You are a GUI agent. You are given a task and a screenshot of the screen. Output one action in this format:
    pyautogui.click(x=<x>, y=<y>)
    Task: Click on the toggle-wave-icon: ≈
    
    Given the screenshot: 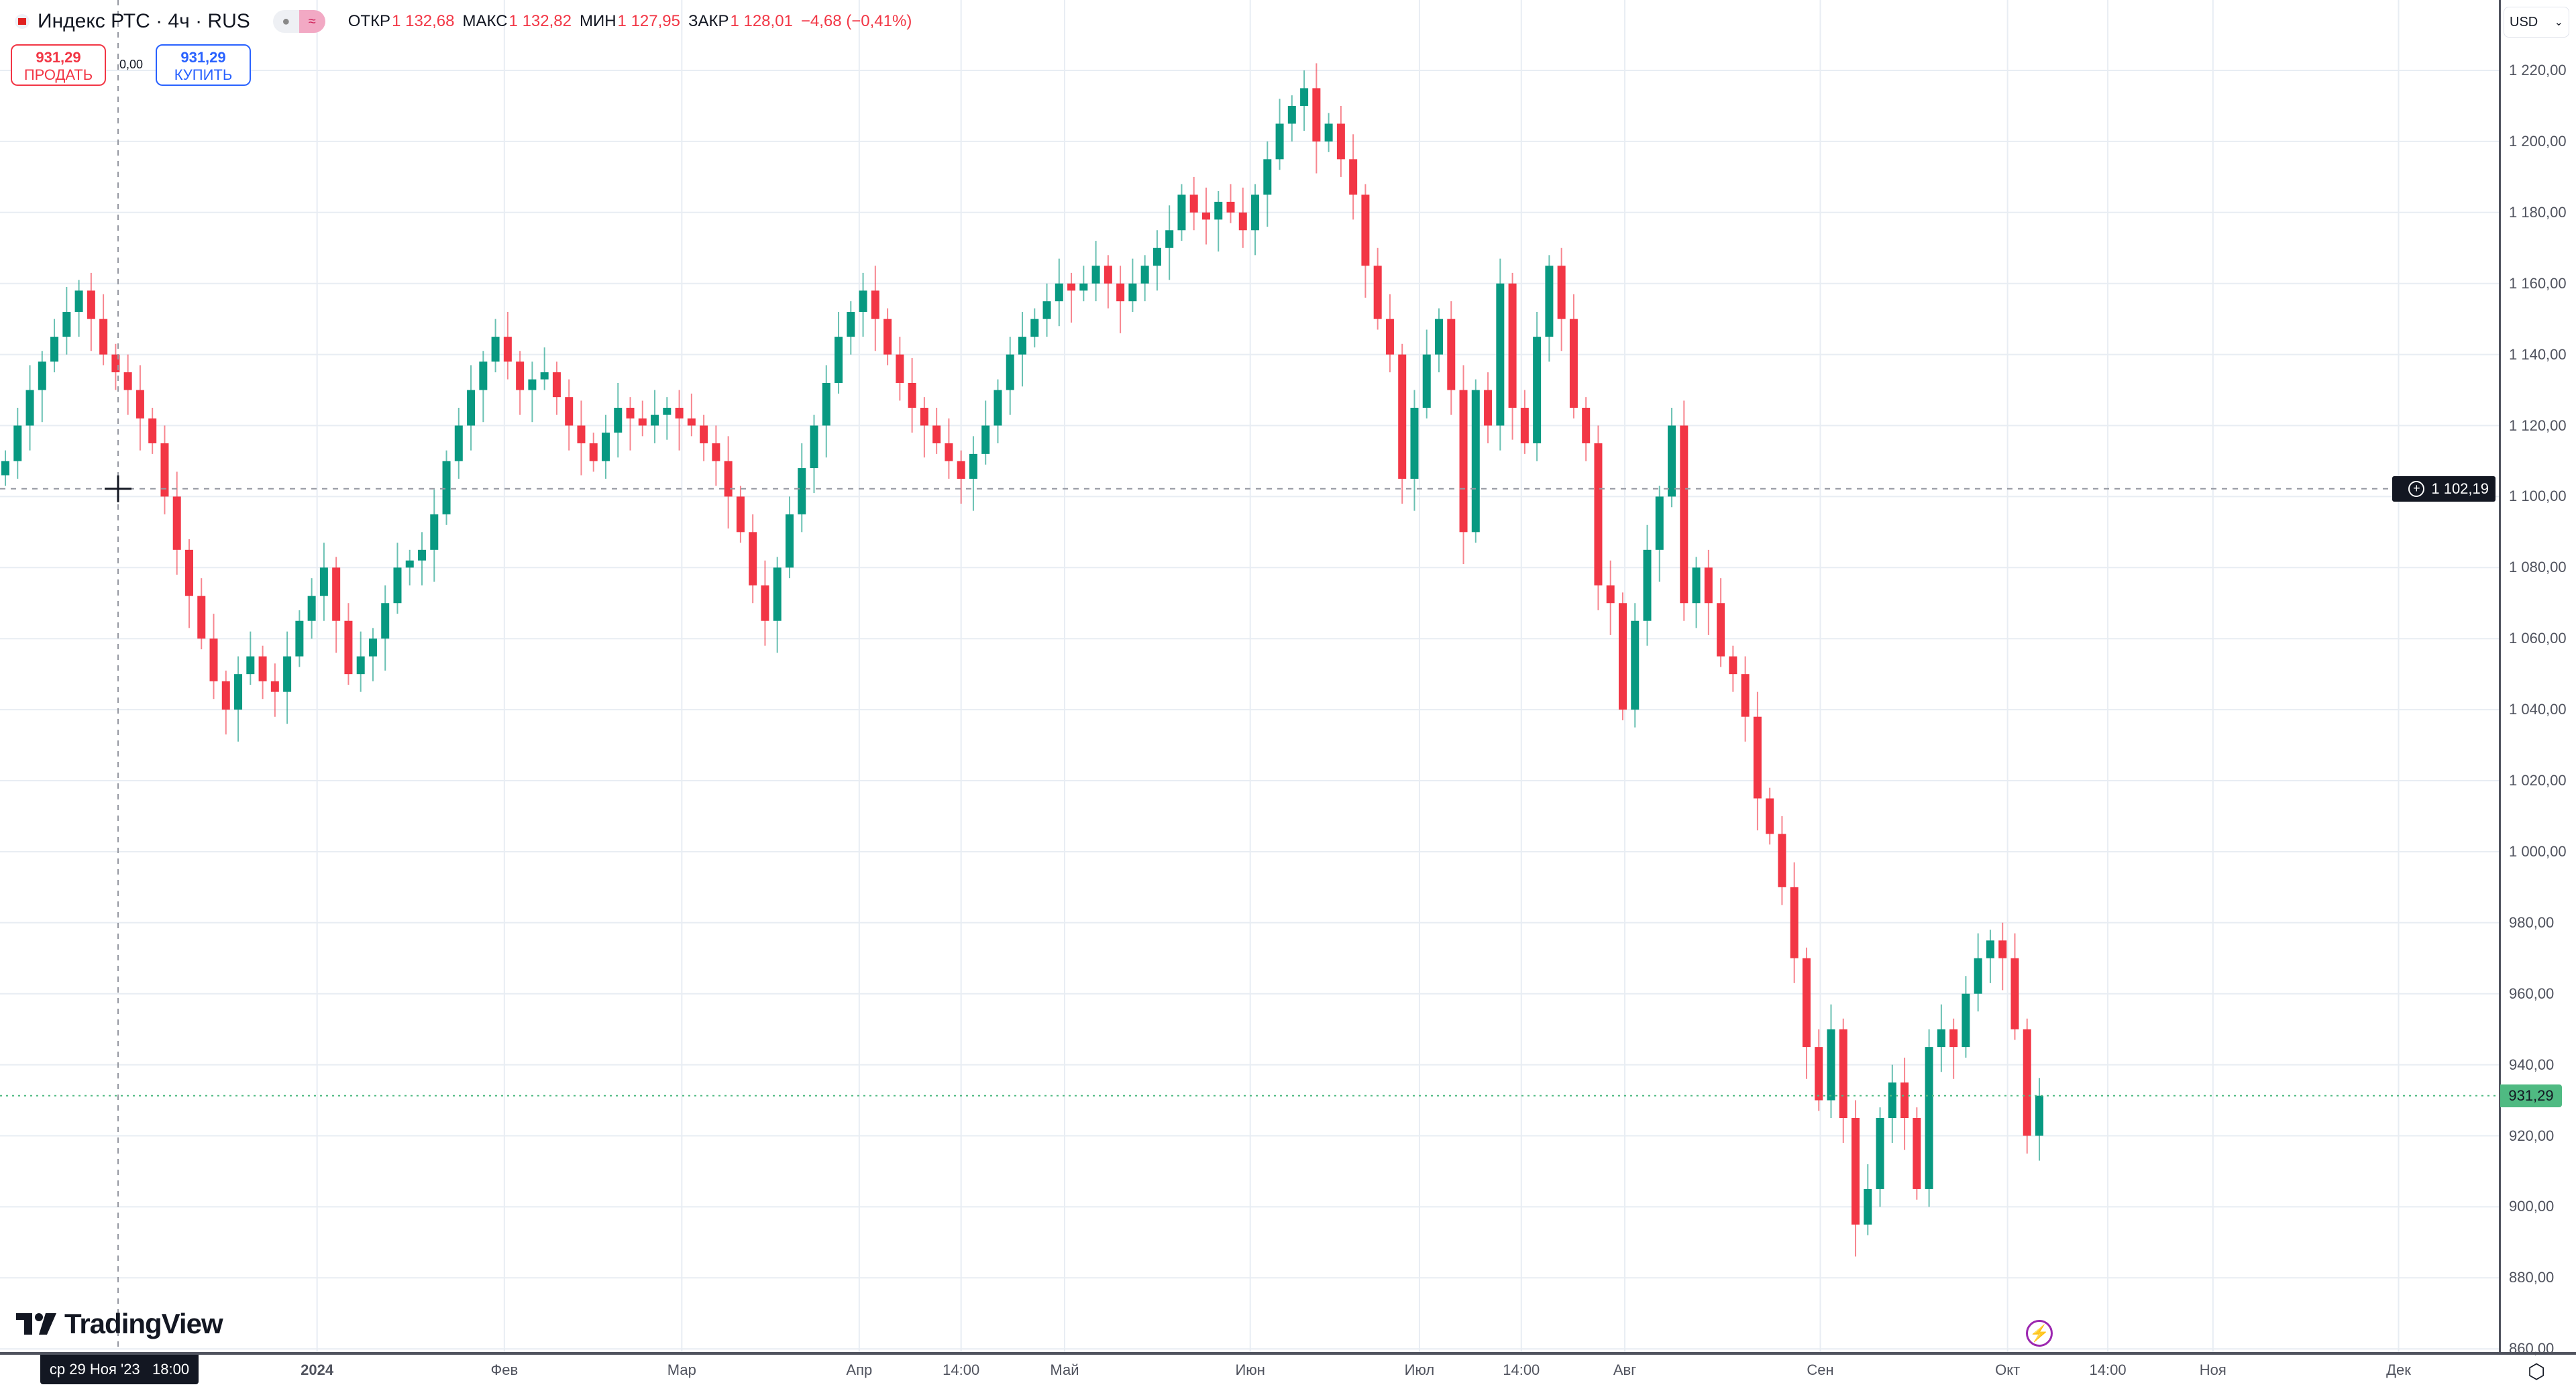 What is the action you would take?
    pyautogui.click(x=312, y=21)
    